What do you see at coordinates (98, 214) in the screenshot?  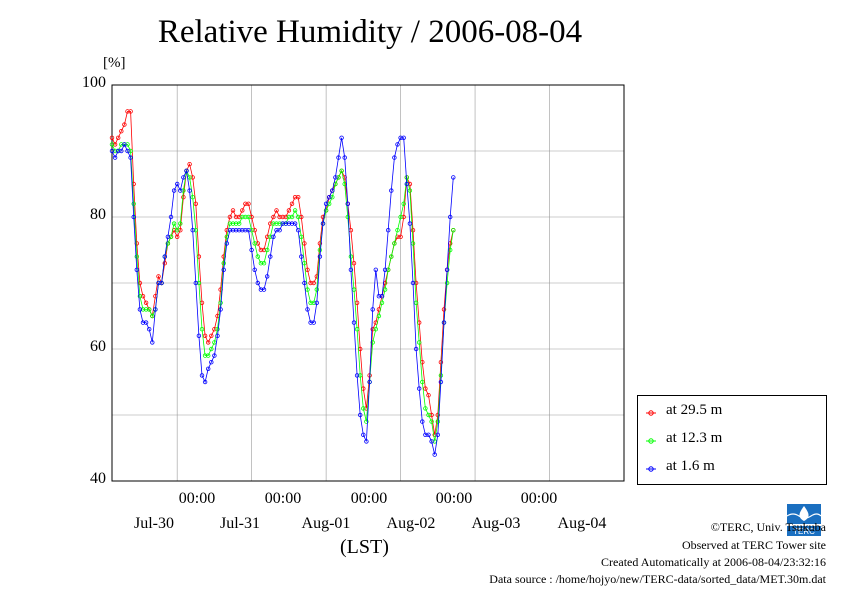 I see `y-tick-label: 80` at bounding box center [98, 214].